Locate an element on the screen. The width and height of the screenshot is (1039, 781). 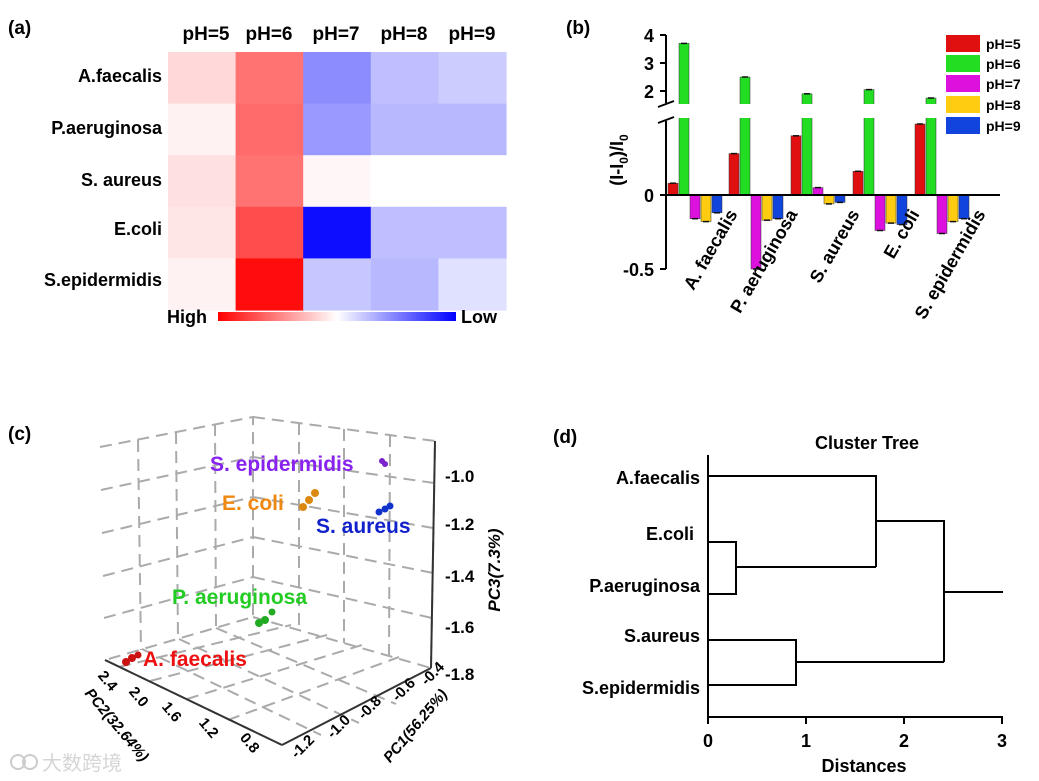
x-tick-label: 0 is located at coordinates (708, 741).